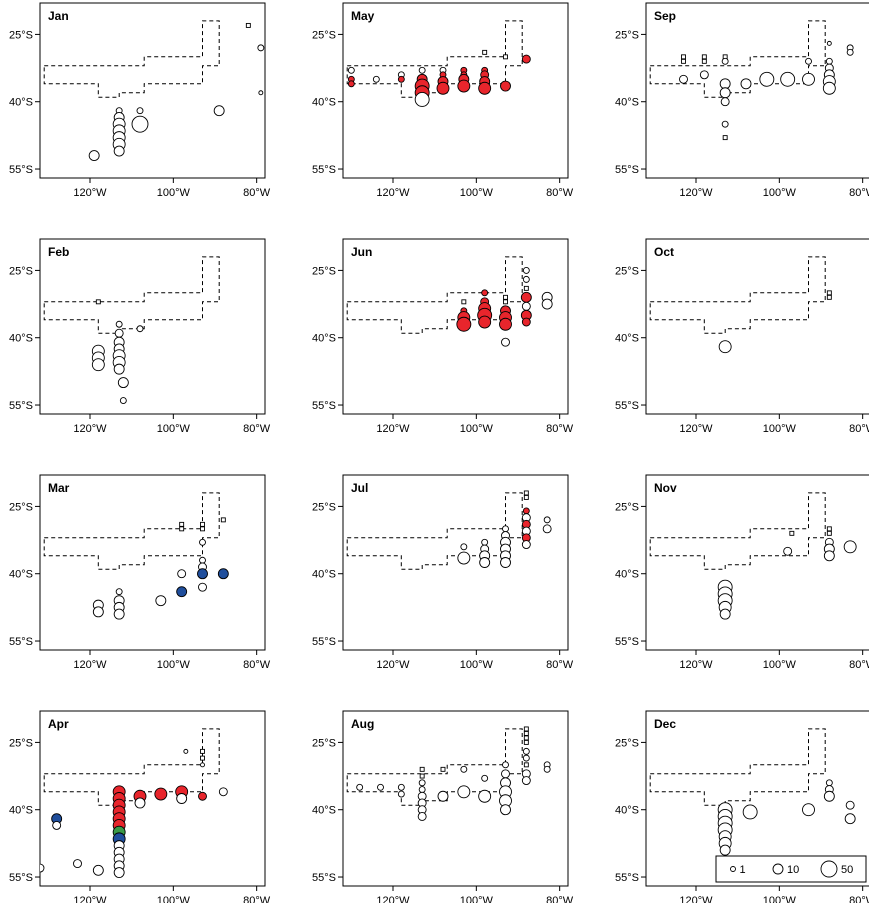 The width and height of the screenshot is (869, 903). What do you see at coordinates (847, 870) in the screenshot?
I see `legend-label: 50` at bounding box center [847, 870].